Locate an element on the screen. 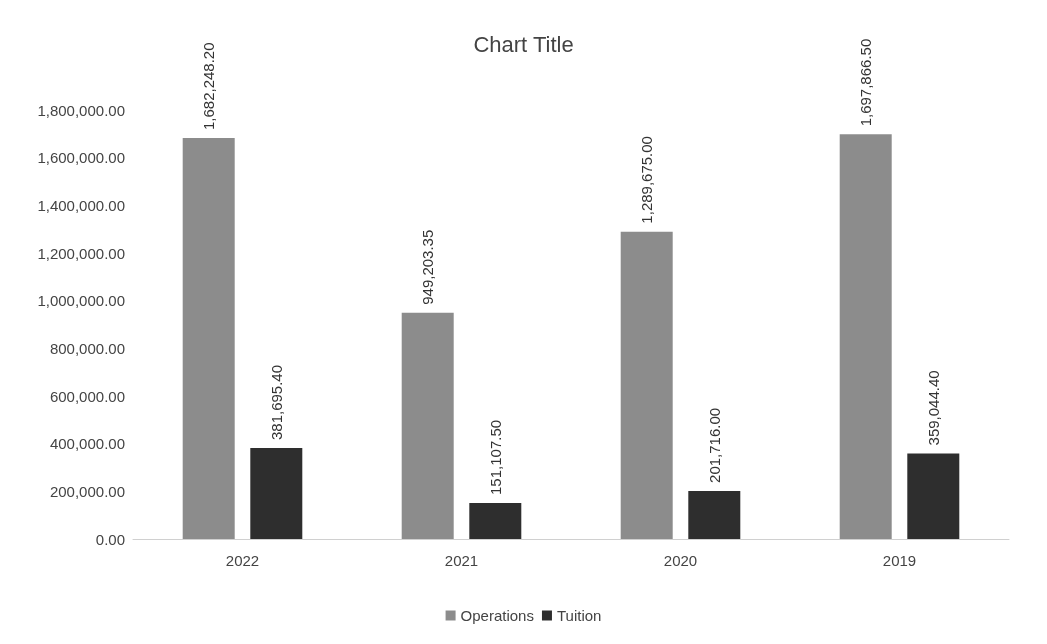 This screenshot has width=1047, height=644. data-label: 359,044.40 is located at coordinates (933, 408).